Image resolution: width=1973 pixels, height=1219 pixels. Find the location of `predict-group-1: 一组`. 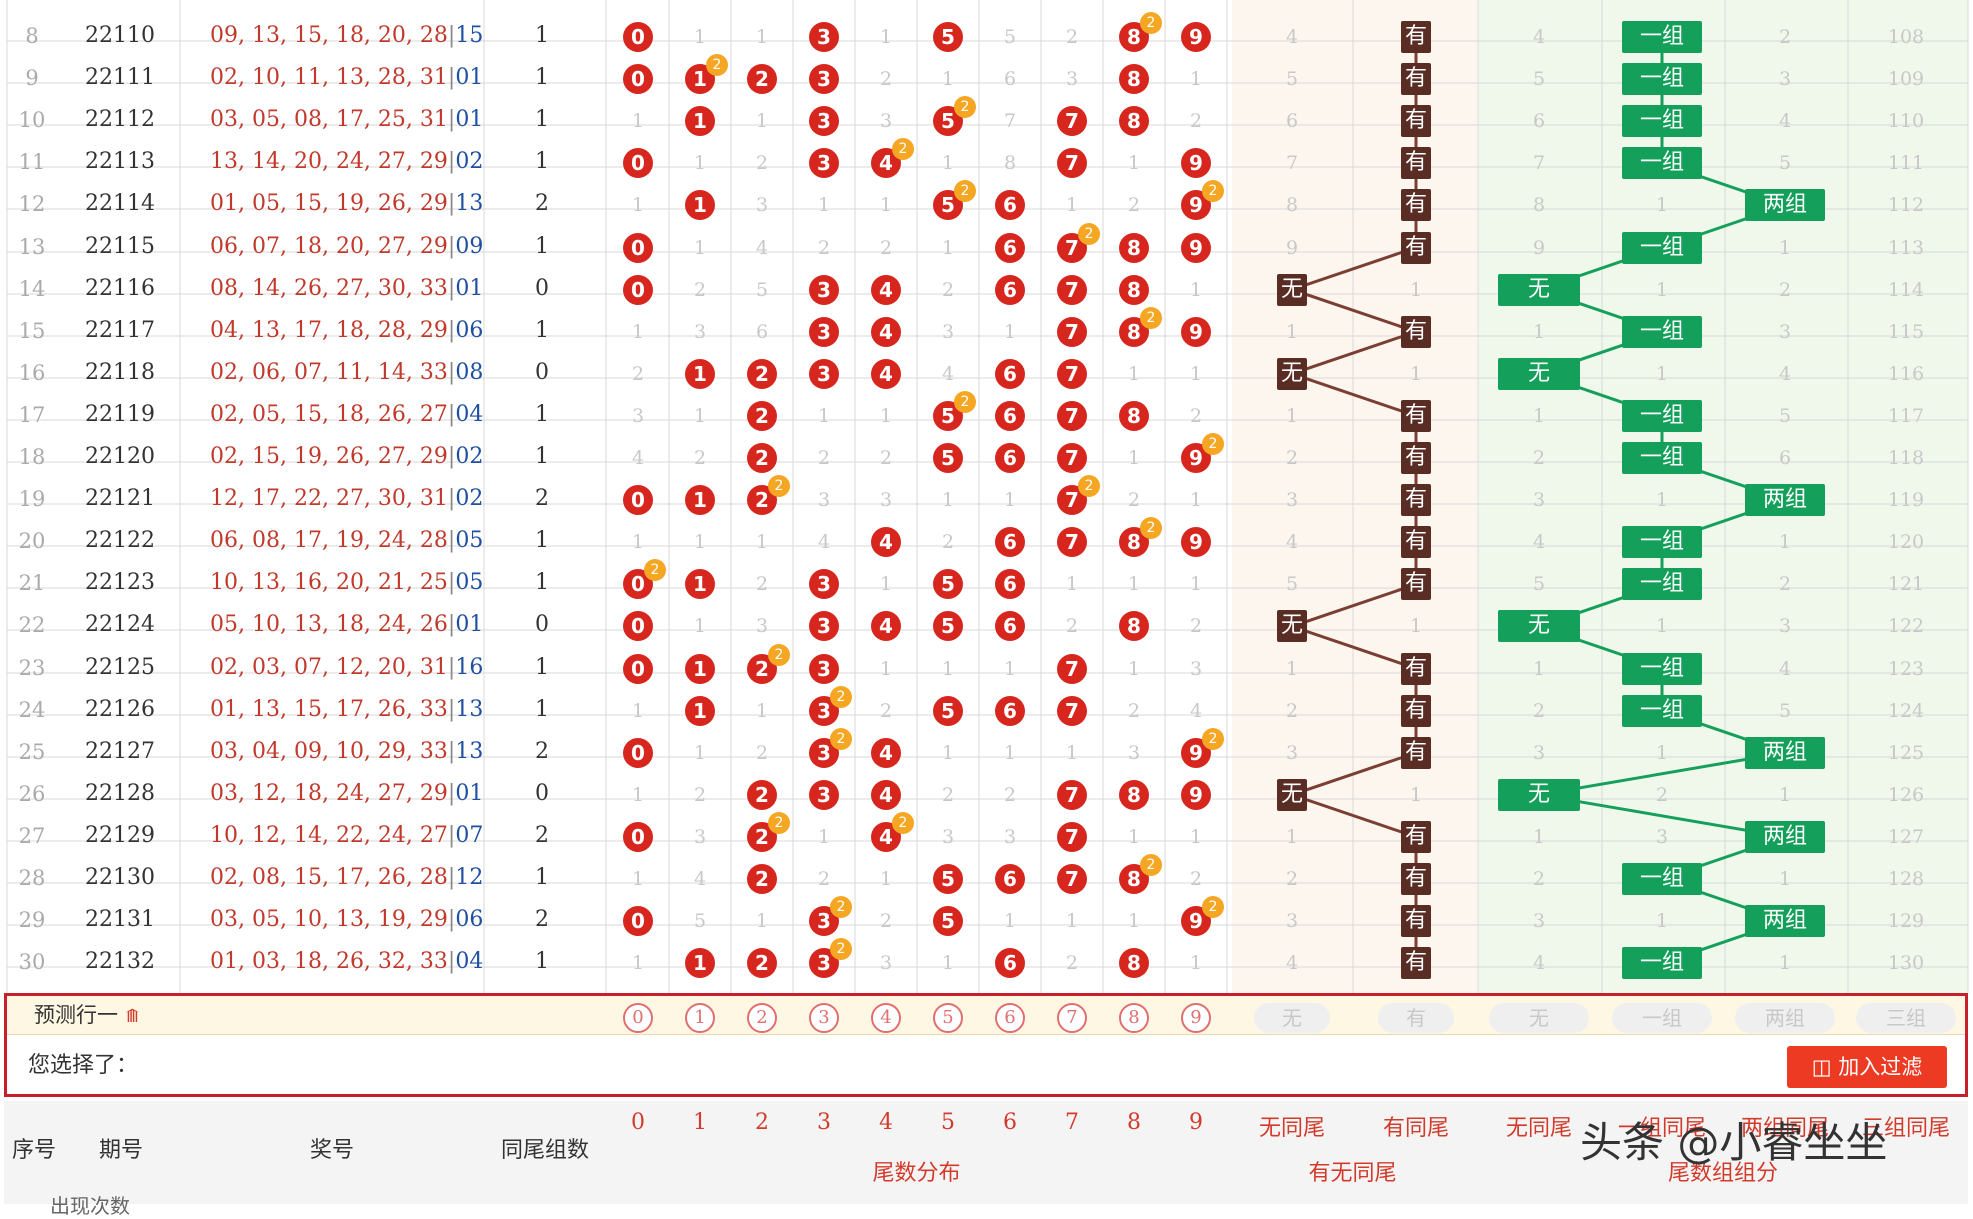

predict-group-1: 一组 is located at coordinates (1662, 1018).